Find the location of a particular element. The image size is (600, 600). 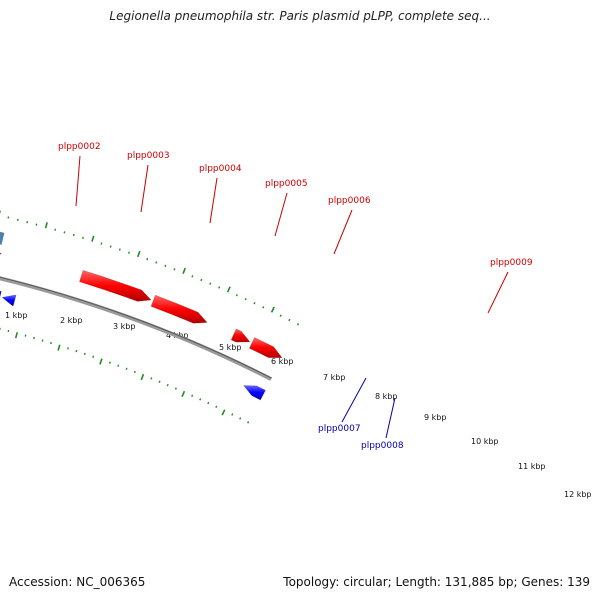

kbp-label: 10 kbp is located at coordinates (485, 441).